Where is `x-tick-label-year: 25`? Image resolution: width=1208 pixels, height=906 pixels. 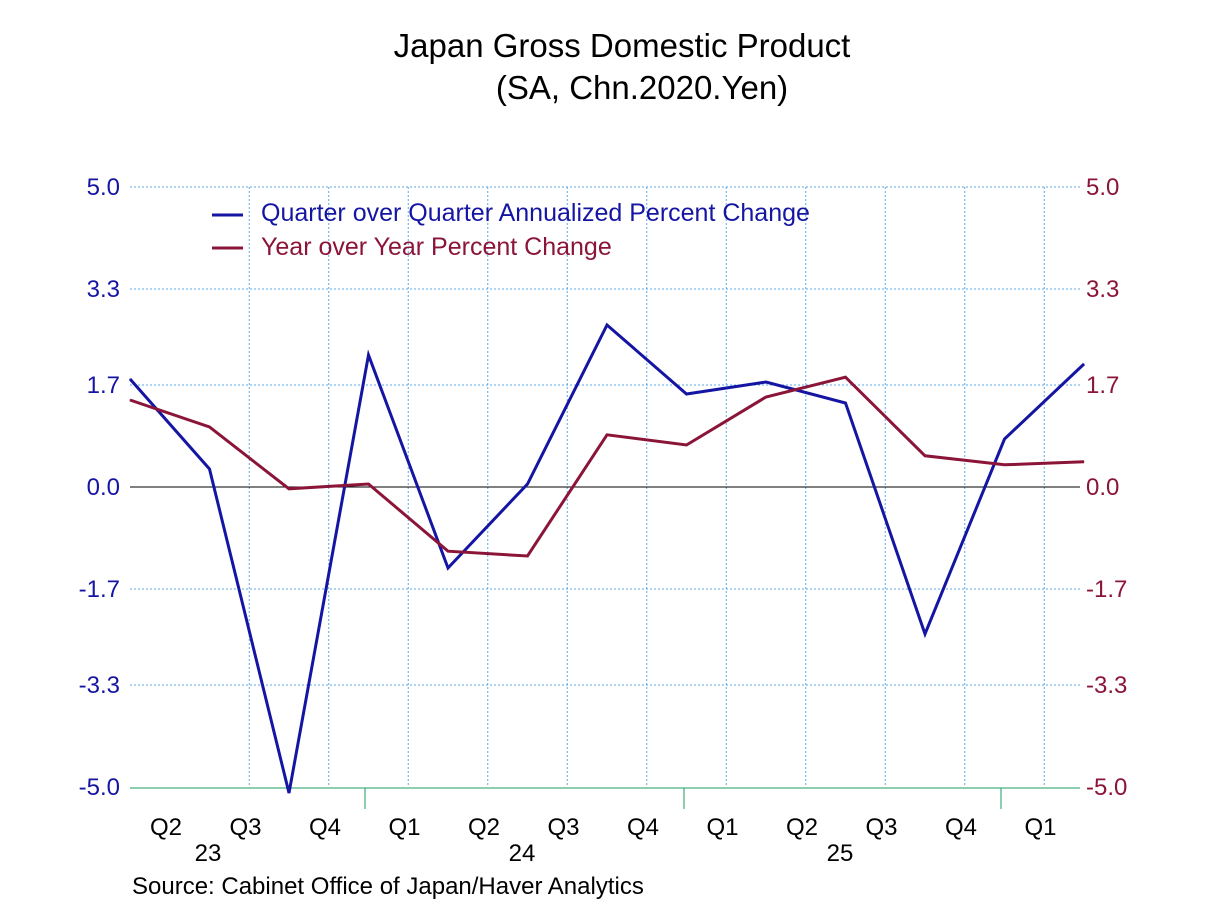
x-tick-label-year: 25 is located at coordinates (840, 853).